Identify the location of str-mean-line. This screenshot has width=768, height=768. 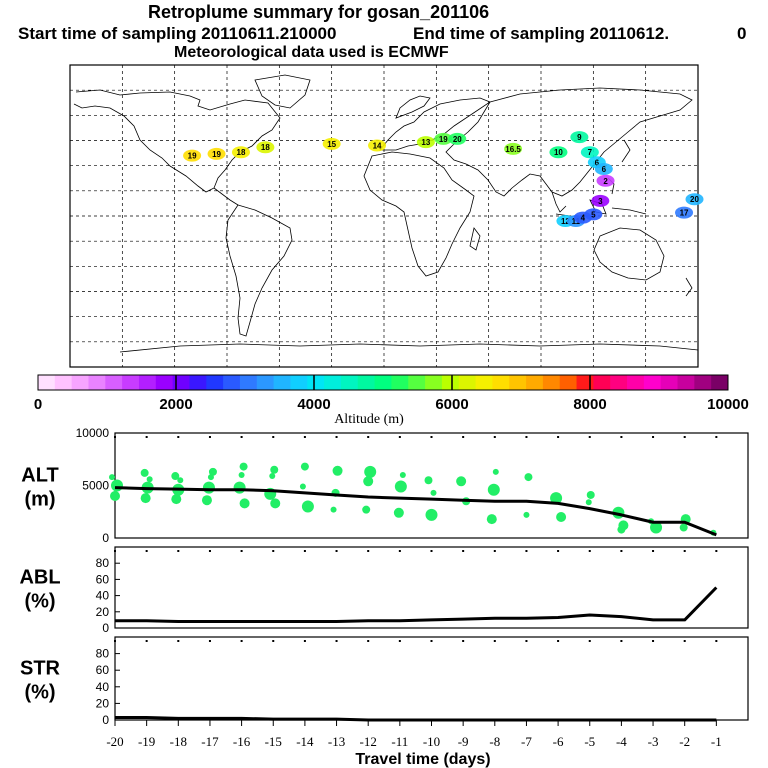
(416, 719).